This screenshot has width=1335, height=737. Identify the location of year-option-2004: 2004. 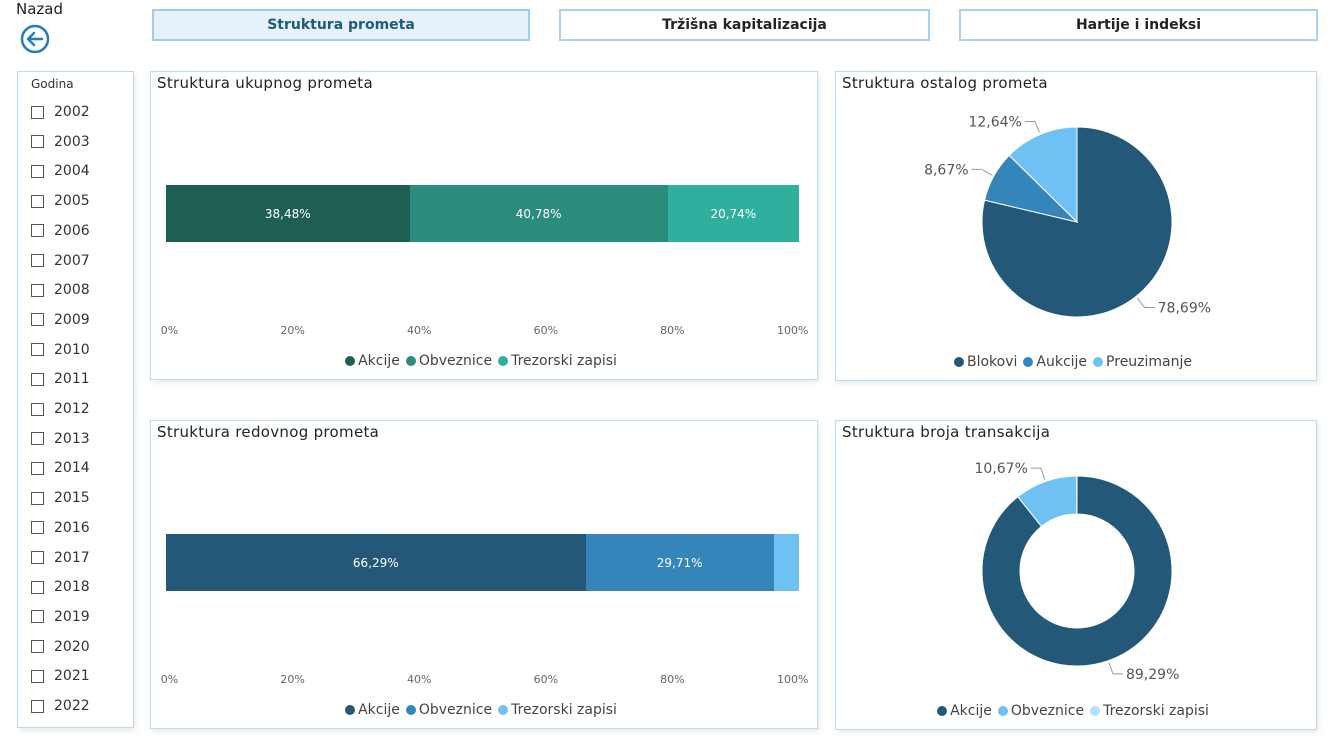
(60, 171).